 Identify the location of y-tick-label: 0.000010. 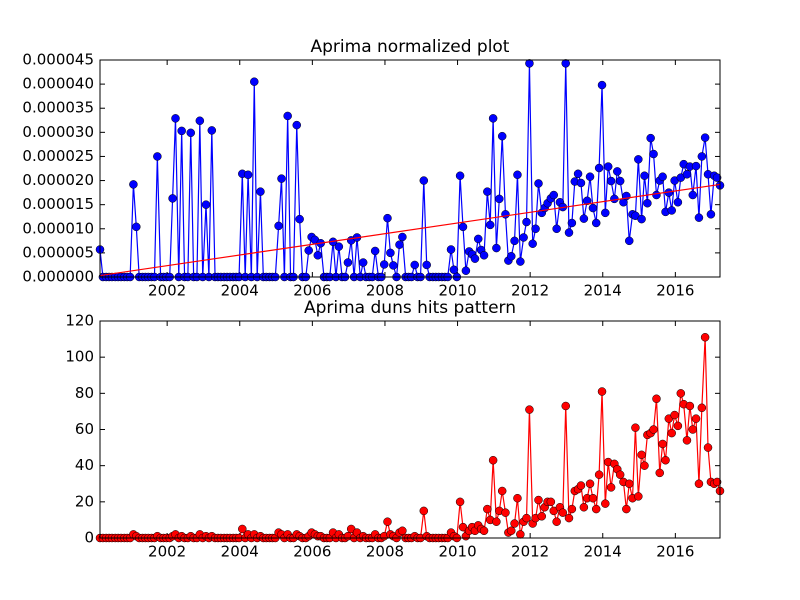
(58, 228).